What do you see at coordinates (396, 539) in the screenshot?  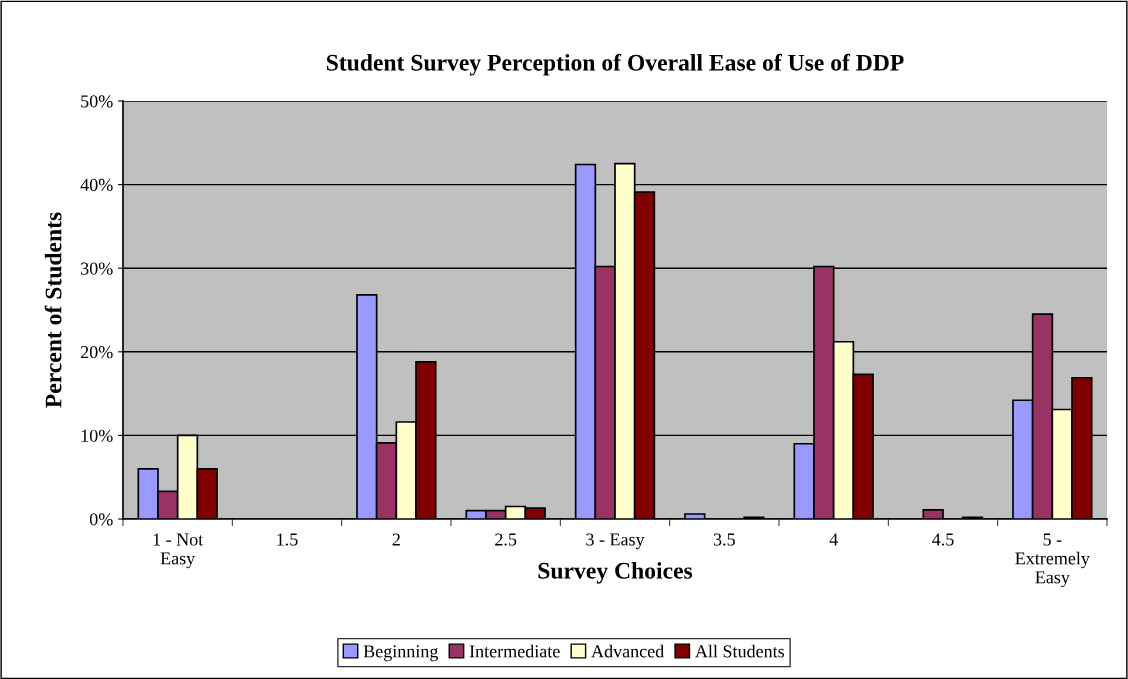 I see `x-tick-label: 2` at bounding box center [396, 539].